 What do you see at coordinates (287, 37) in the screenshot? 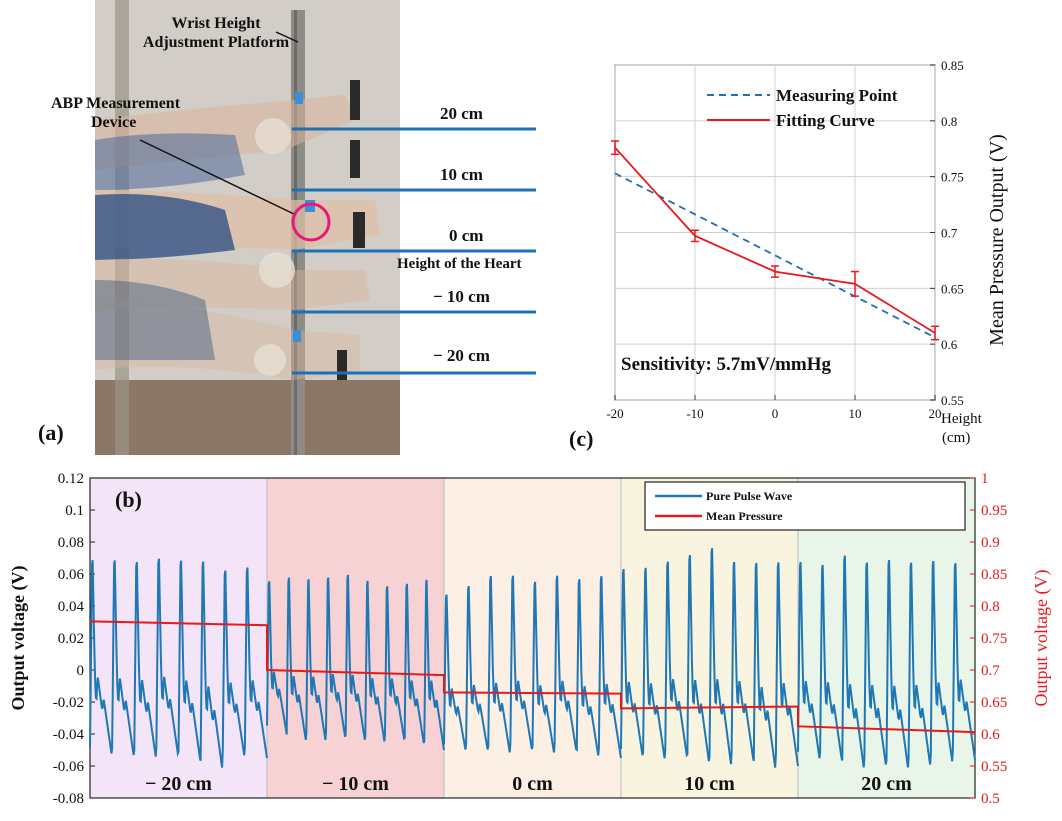
I see `platform-pointer` at bounding box center [287, 37].